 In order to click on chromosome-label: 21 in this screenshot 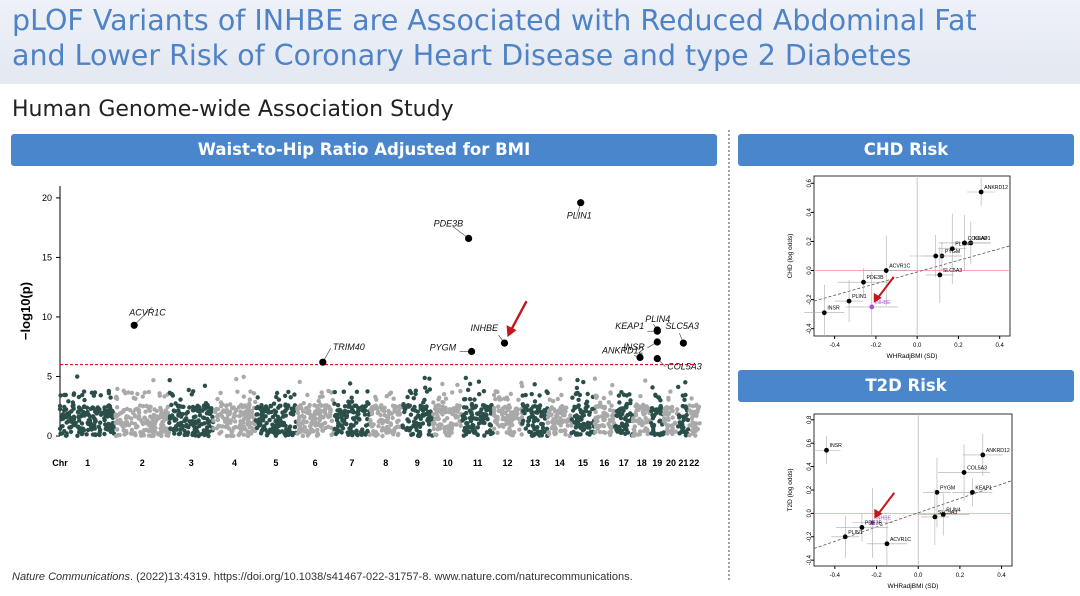, I will do `click(683, 463)`.